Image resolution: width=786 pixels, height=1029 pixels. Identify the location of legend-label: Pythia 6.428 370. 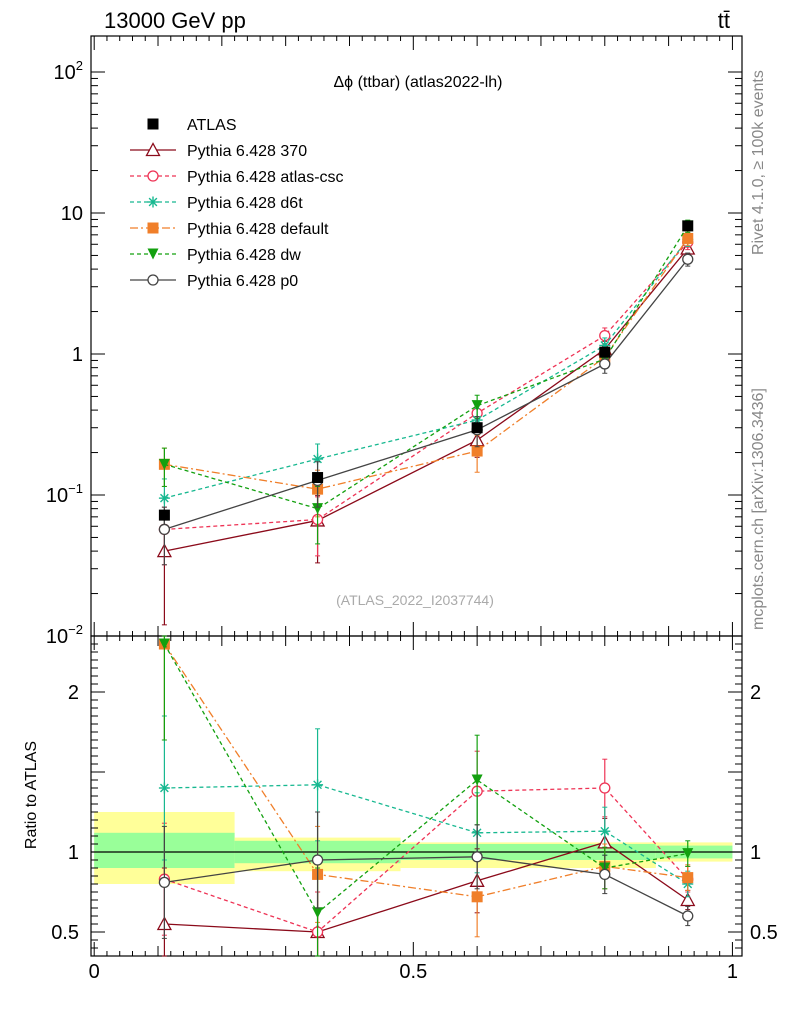
(247, 151).